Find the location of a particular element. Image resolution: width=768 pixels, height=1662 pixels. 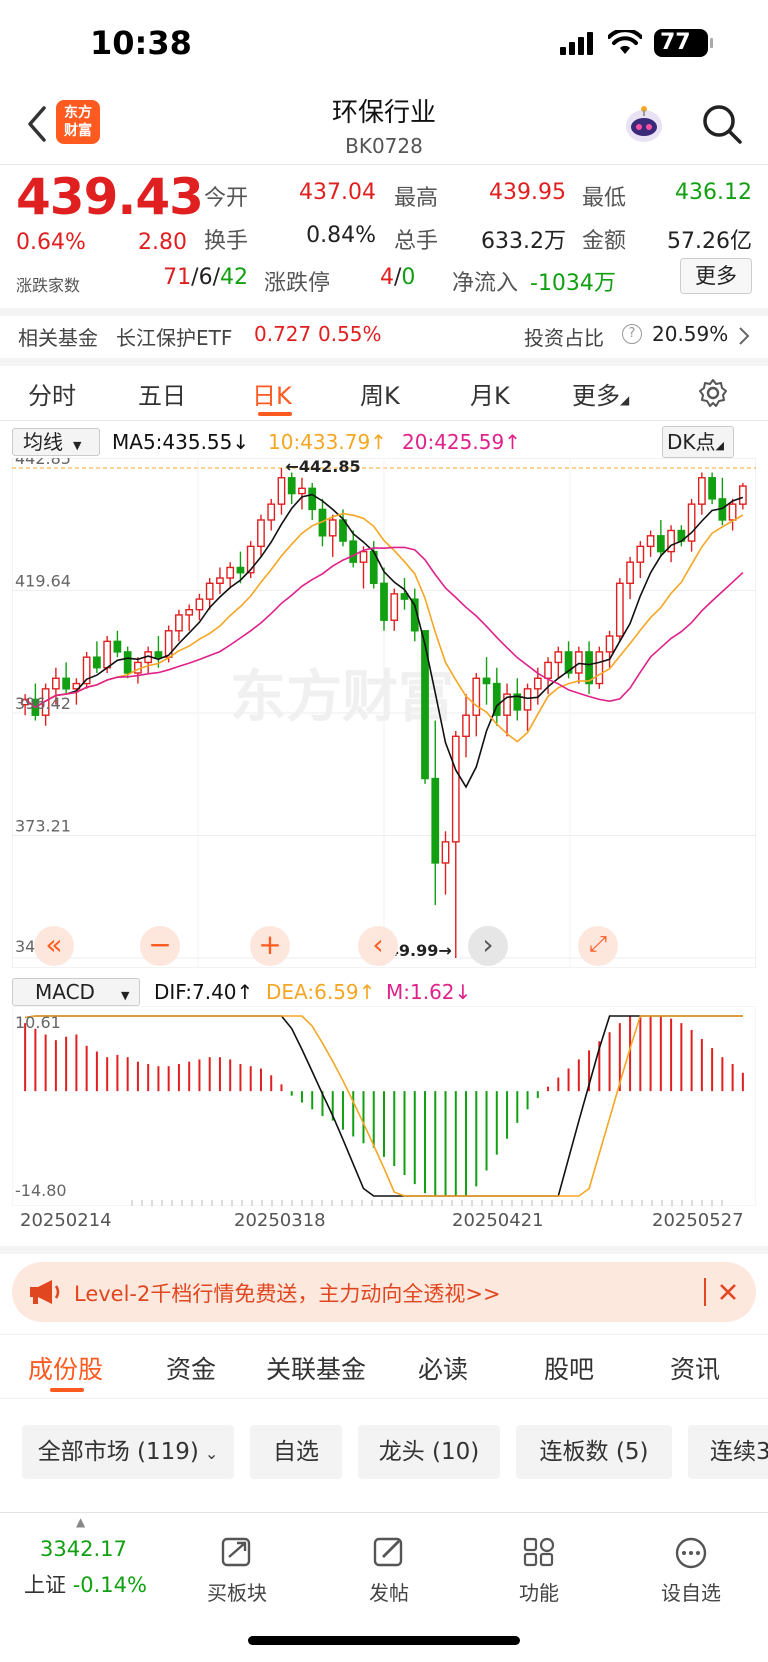

ma20-line is located at coordinates (384, 627).